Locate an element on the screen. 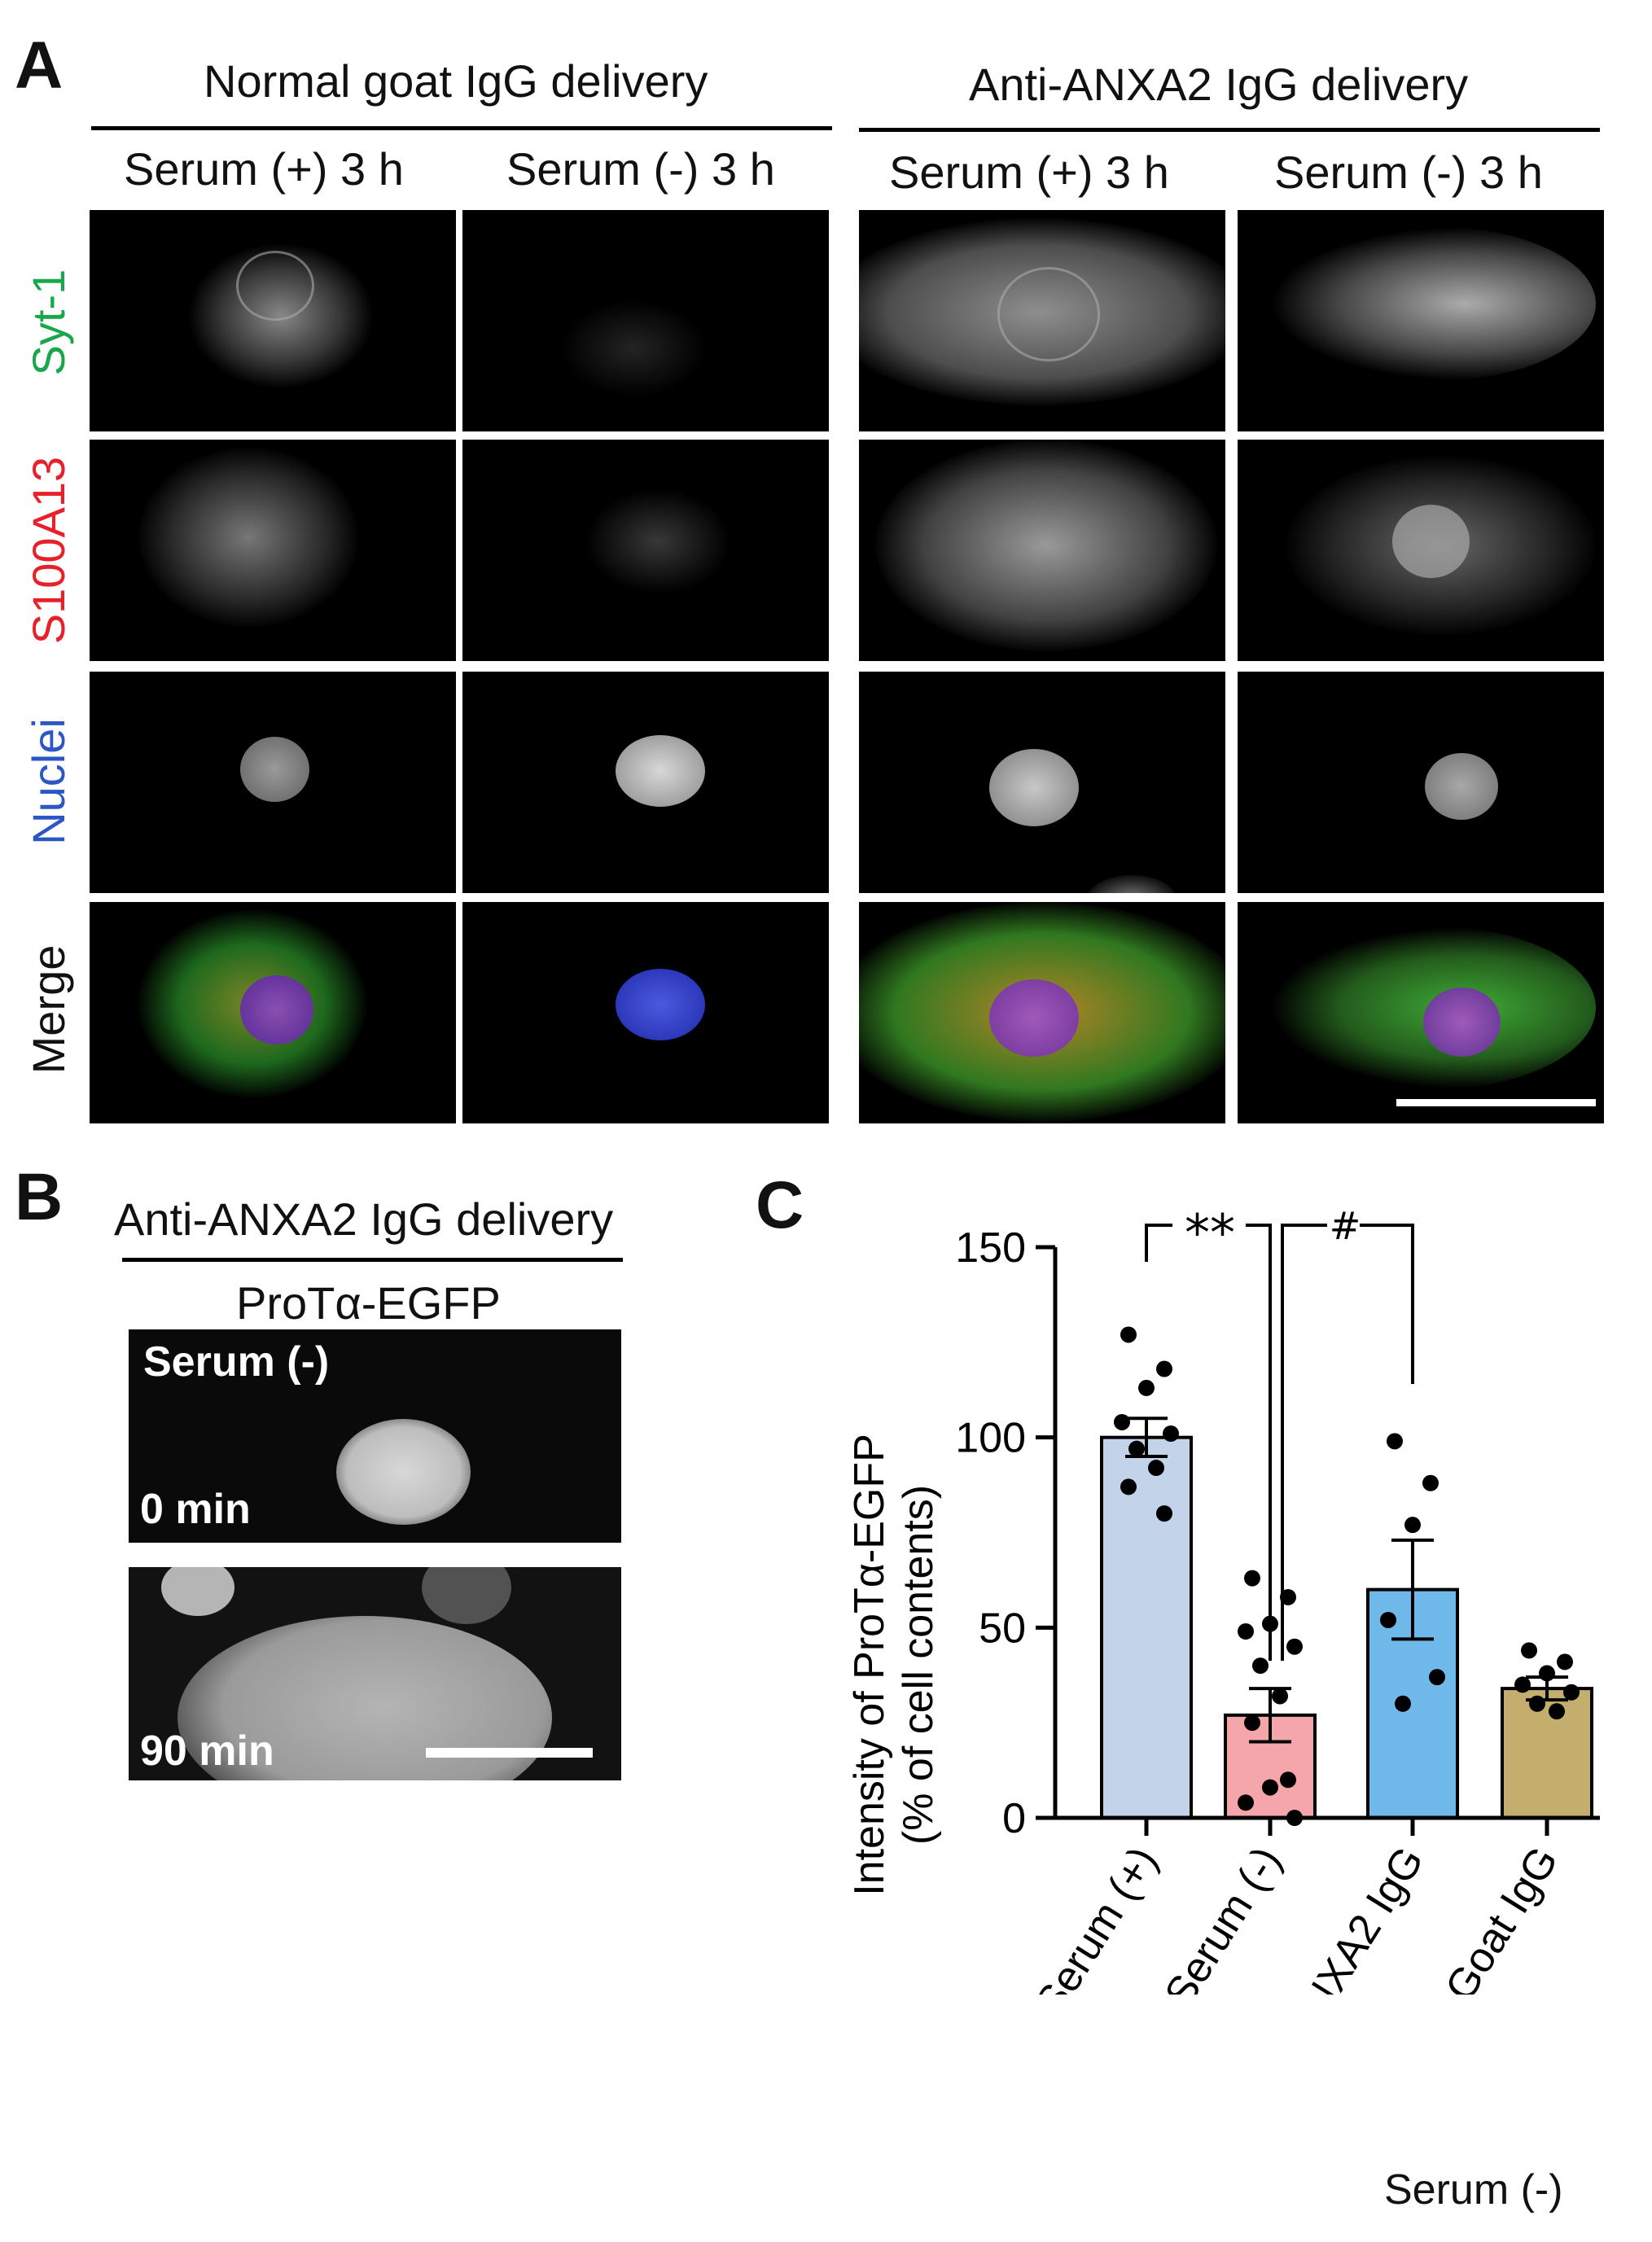 Image resolution: width=1652 pixels, height=2242 pixels. panel-a-row-label-syt1: Syt-1 is located at coordinates (48, 322).